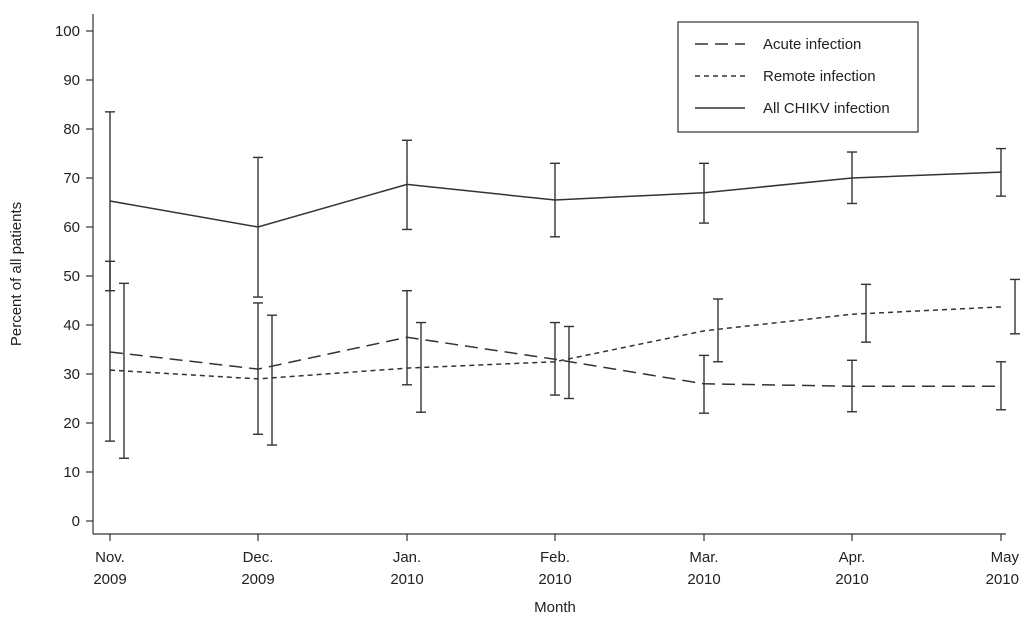 This screenshot has height=637, width=1021. Describe the element at coordinates (16, 274) in the screenshot. I see `y-axis-title: Percent of all patients` at that location.